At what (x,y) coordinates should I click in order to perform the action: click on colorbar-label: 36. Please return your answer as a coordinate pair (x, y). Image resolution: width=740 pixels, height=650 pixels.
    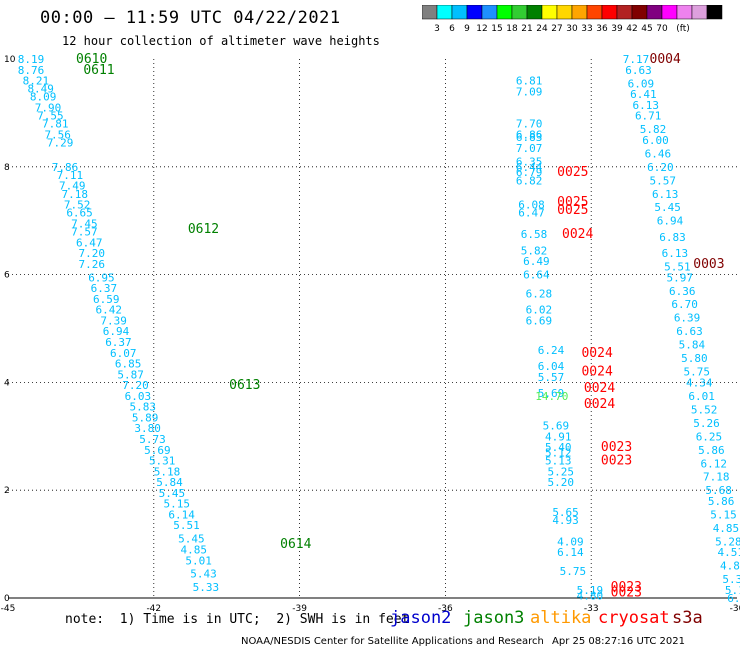
    Looking at the image, I should click on (602, 29).